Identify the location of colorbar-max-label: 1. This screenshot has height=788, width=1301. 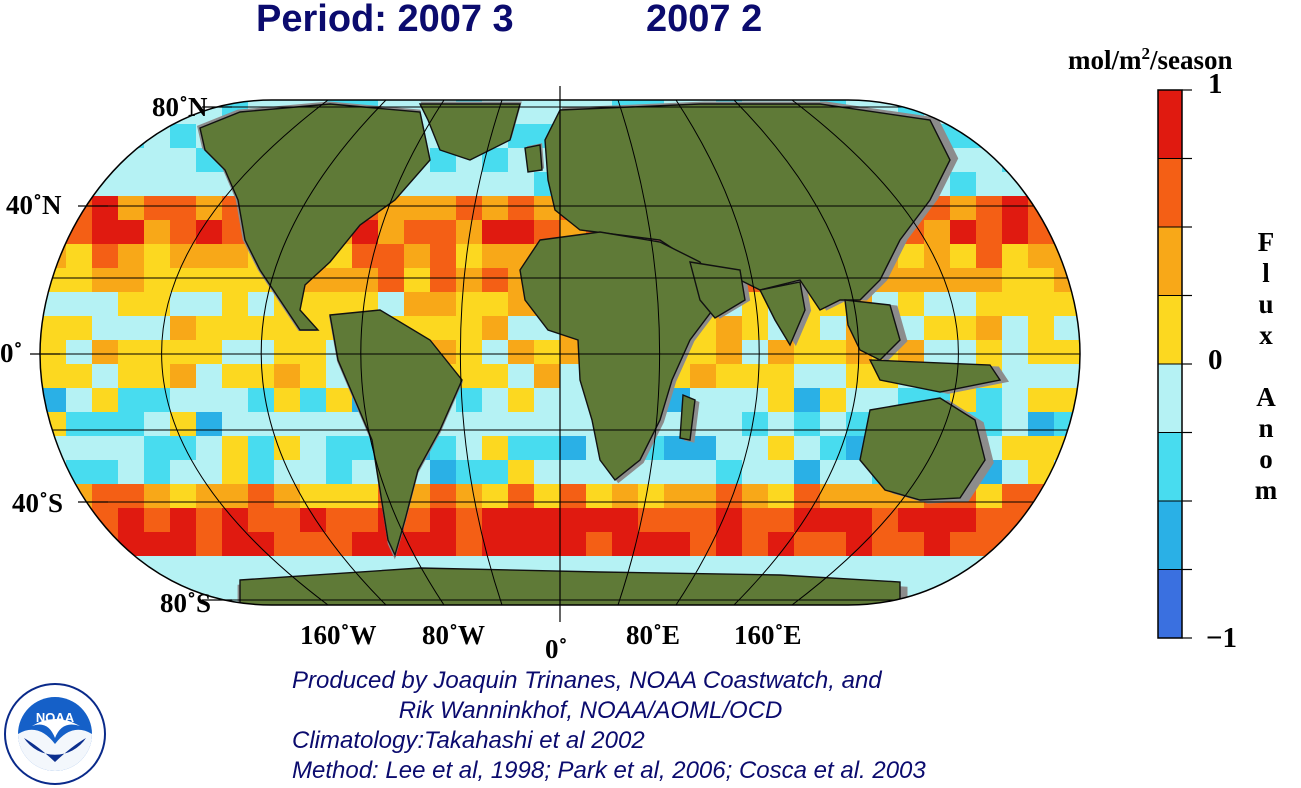
(1215, 84).